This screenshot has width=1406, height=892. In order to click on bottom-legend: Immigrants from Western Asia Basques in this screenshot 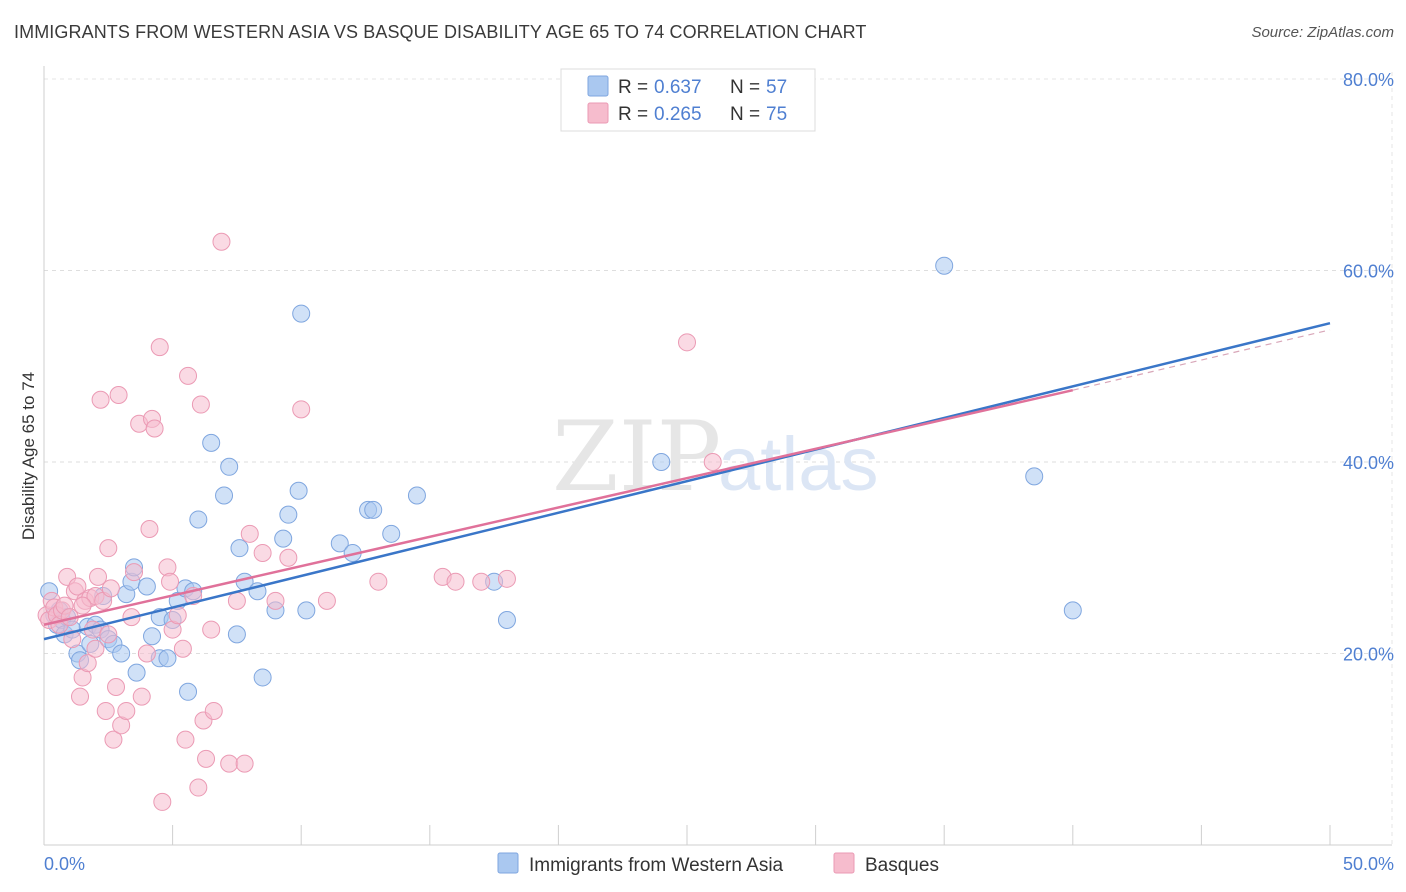, I will do `click(718, 864)`.